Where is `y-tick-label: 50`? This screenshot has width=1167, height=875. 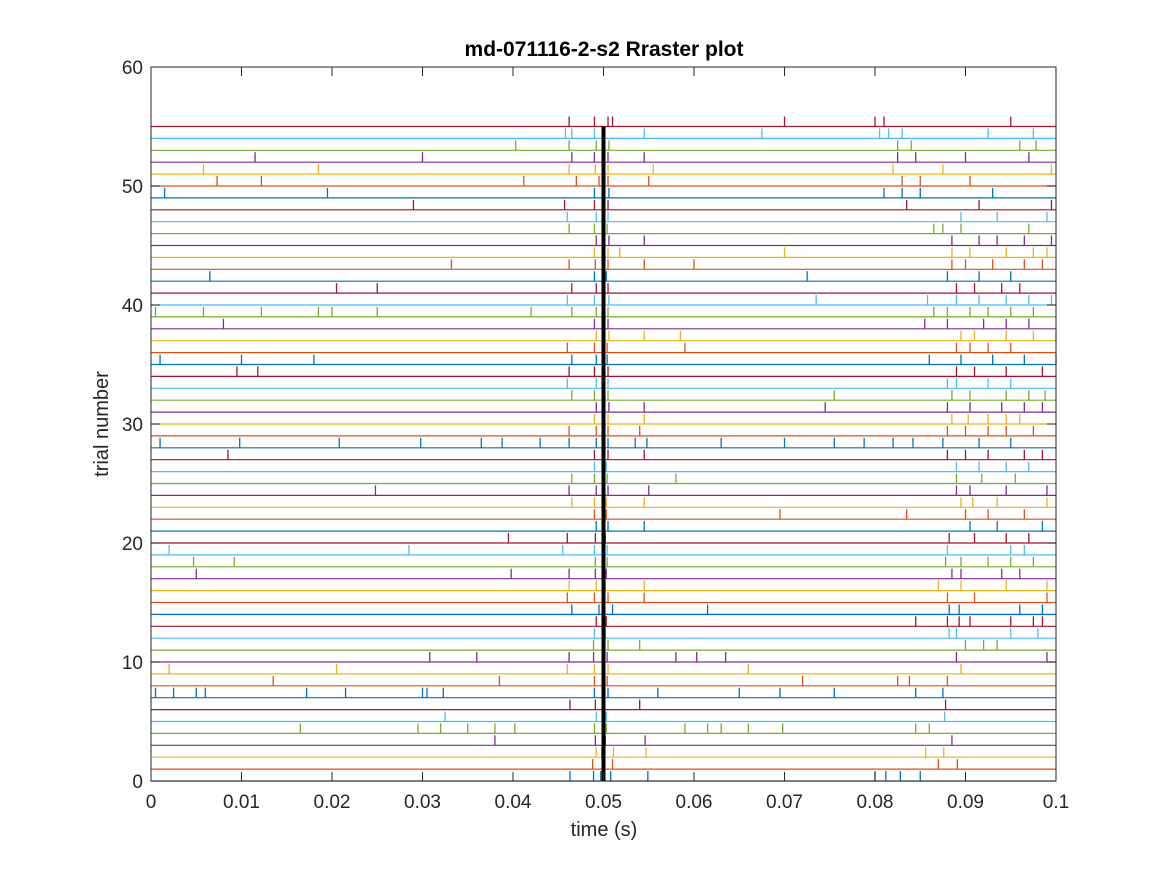 y-tick-label: 50 is located at coordinates (132, 187).